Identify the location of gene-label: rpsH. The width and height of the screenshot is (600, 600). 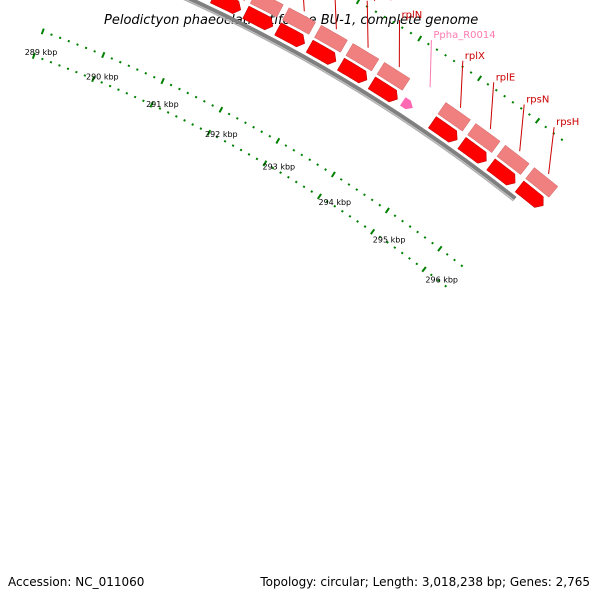
(567, 122).